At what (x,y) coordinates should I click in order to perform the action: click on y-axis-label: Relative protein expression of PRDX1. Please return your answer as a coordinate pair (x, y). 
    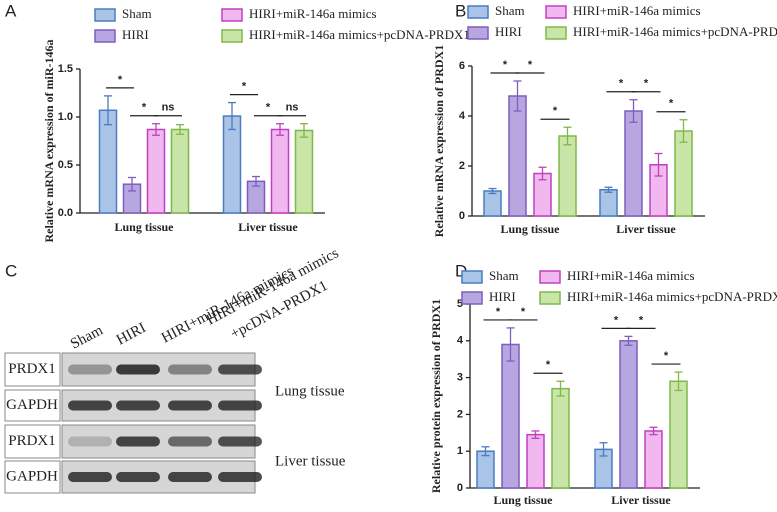
    Looking at the image, I should click on (436, 396).